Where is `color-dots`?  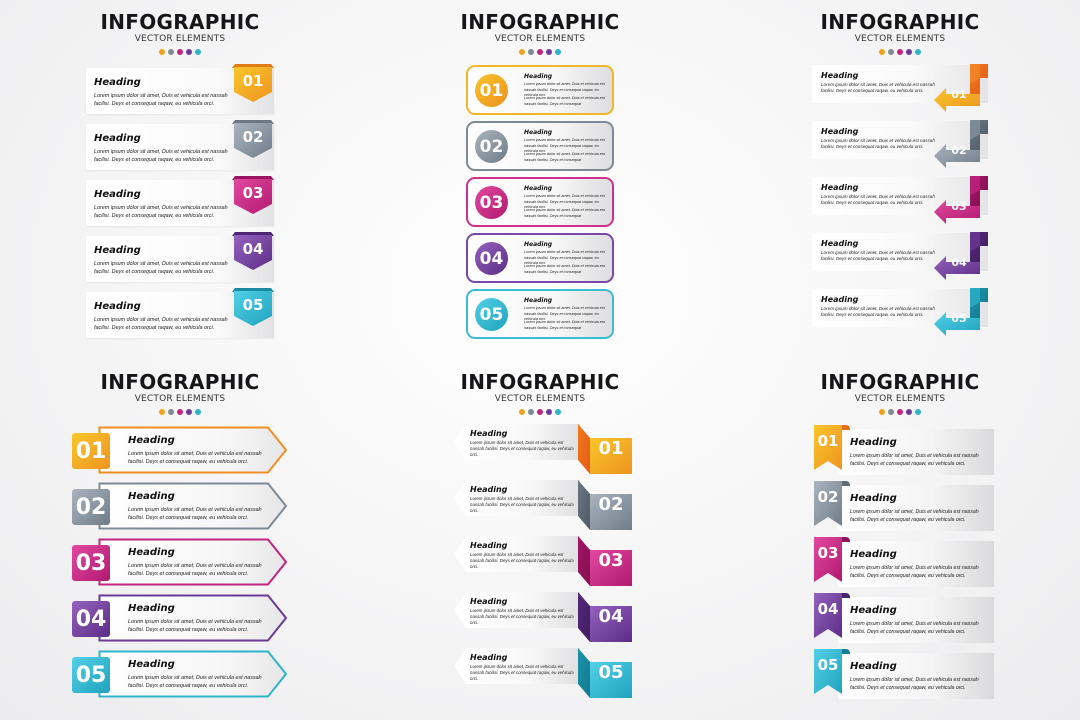
color-dots is located at coordinates (900, 52).